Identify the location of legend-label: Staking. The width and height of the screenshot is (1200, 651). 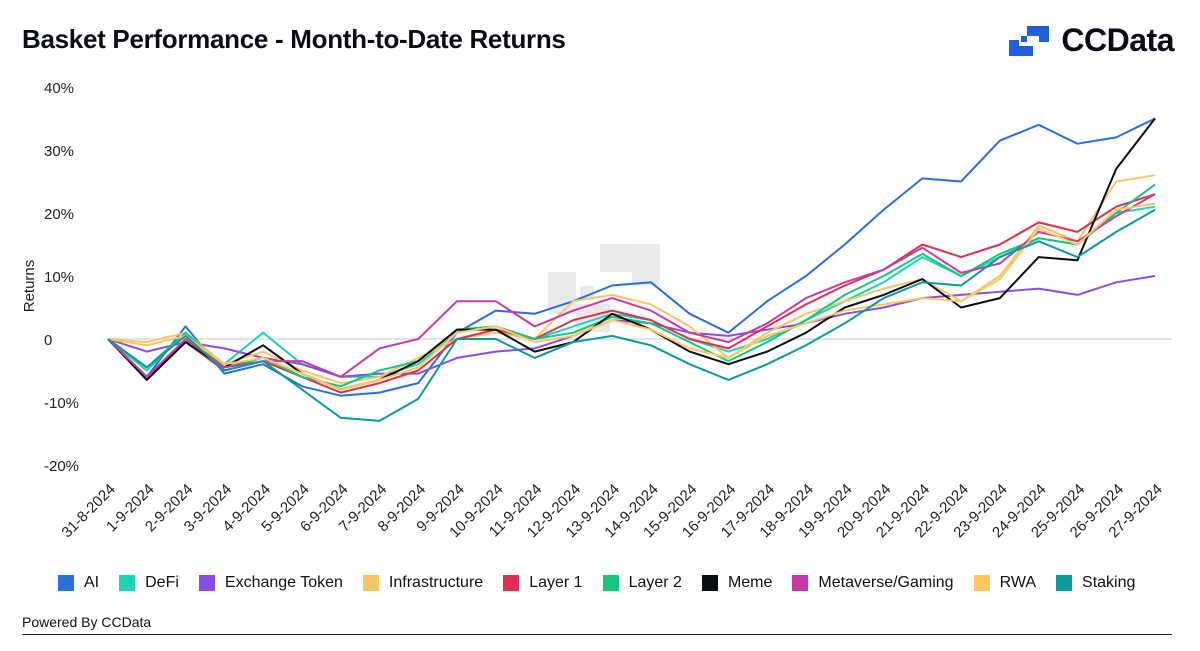
(1109, 582).